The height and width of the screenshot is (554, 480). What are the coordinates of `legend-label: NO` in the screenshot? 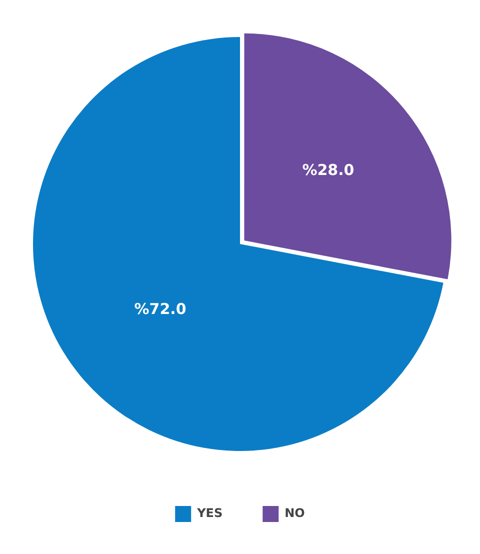 It's located at (294, 513).